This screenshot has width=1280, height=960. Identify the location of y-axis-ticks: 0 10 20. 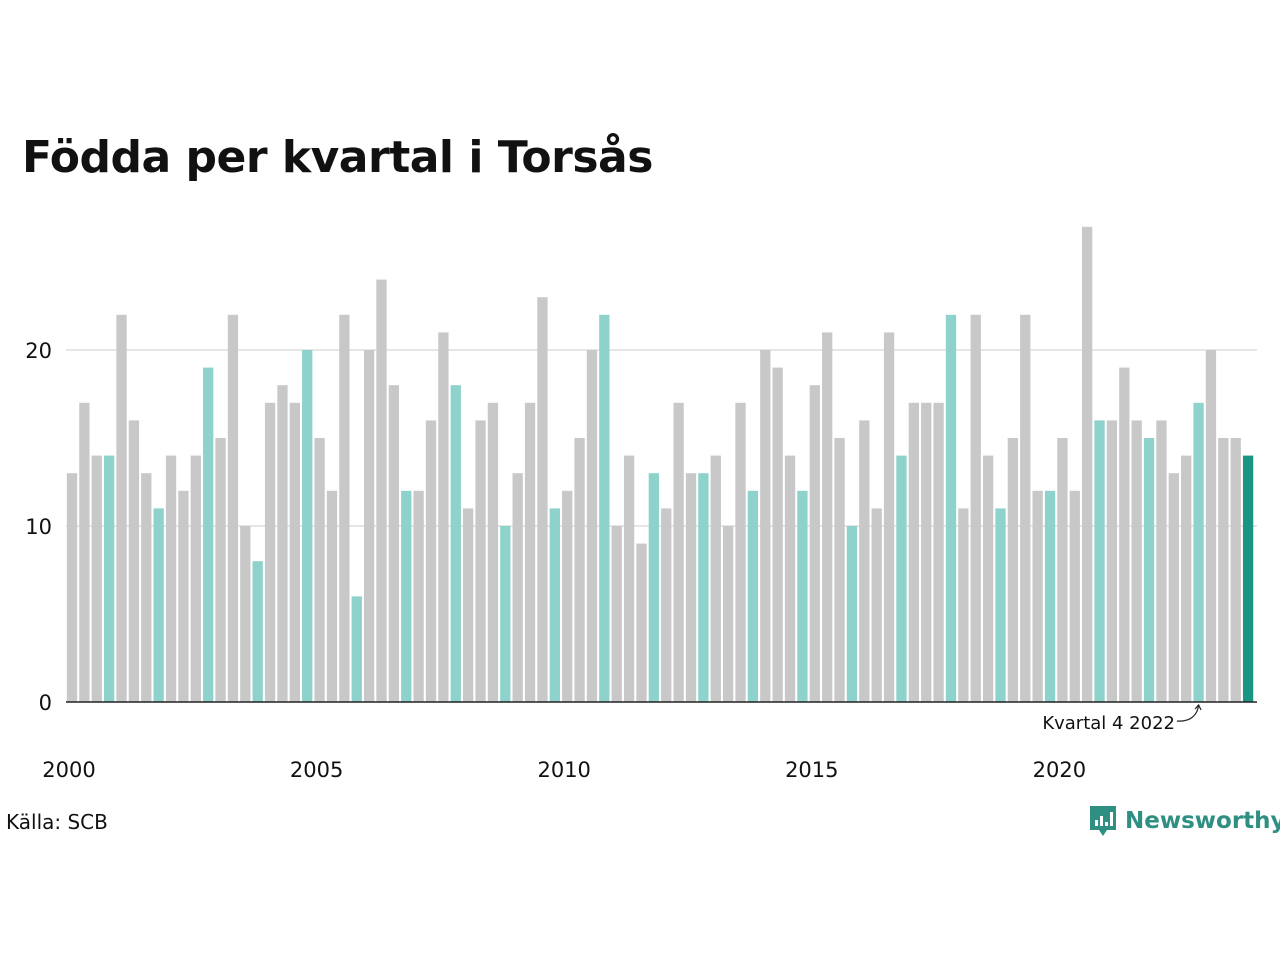
(38, 527).